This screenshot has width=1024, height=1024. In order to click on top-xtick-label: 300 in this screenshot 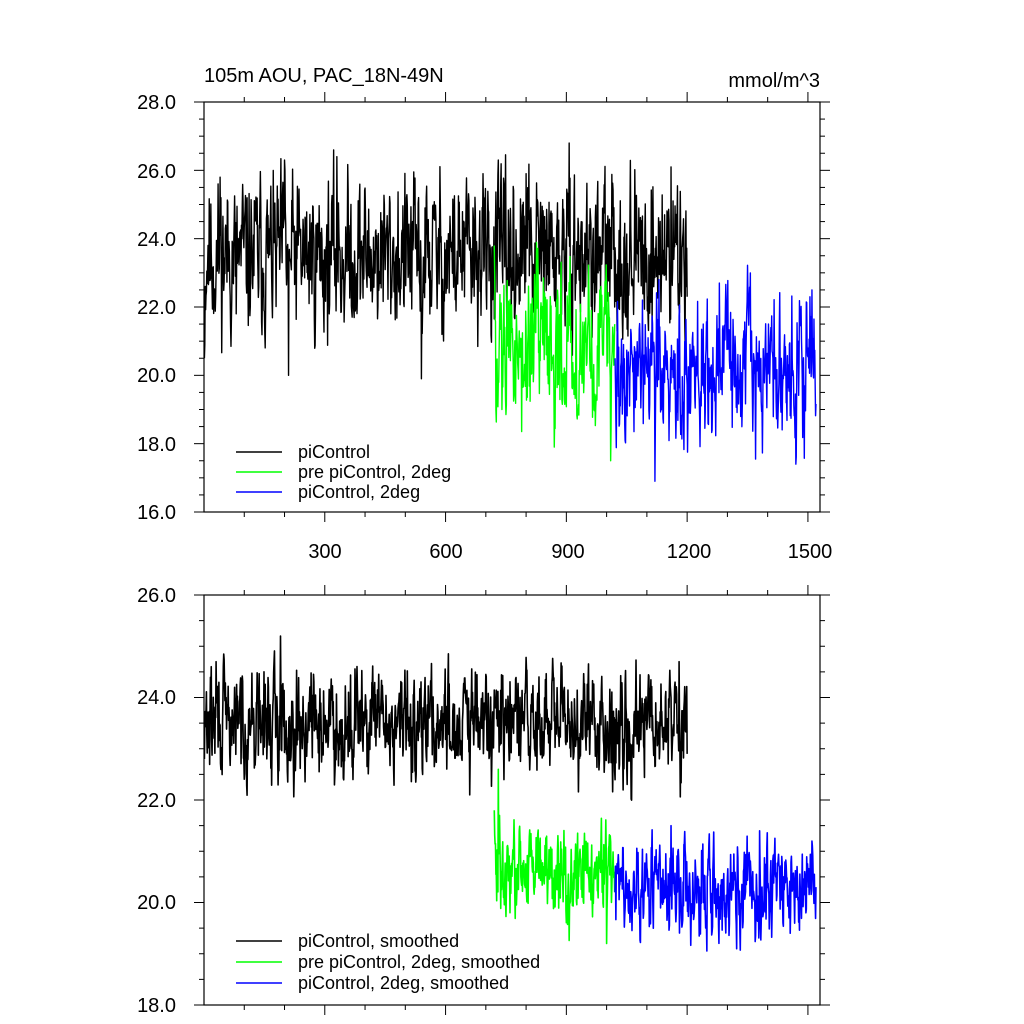, I will do `click(324, 552)`.